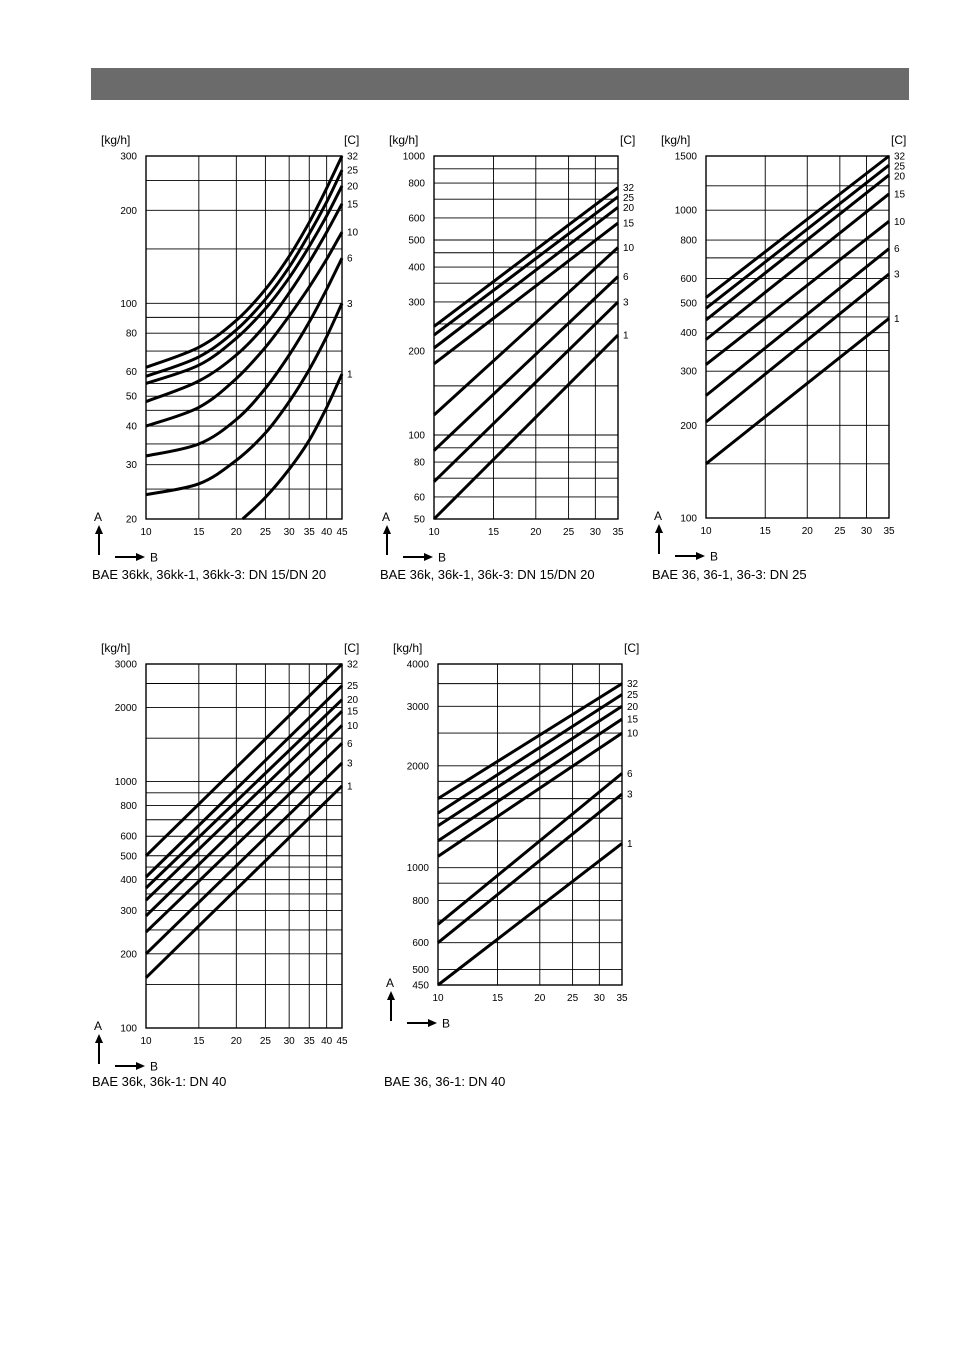  Describe the element at coordinates (420, 463) in the screenshot. I see `y-tick-label: 80` at that location.